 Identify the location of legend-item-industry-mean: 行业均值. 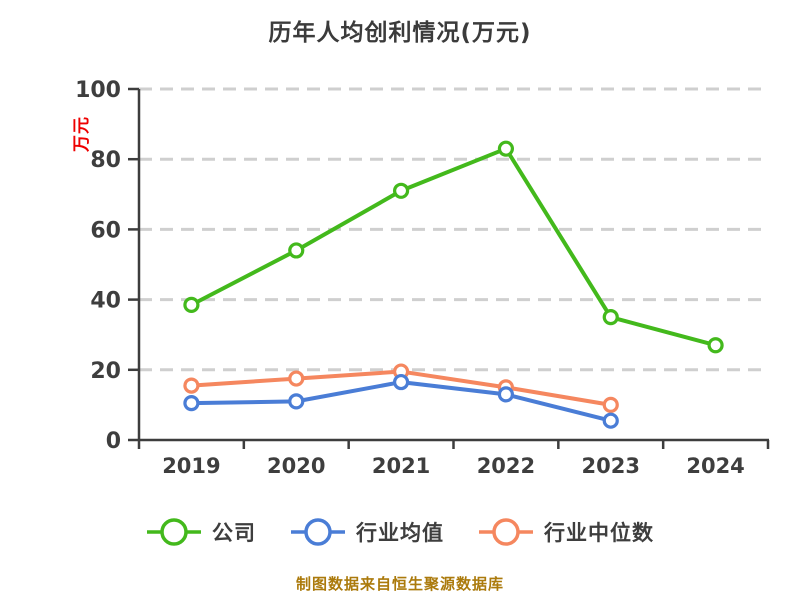
(367, 532).